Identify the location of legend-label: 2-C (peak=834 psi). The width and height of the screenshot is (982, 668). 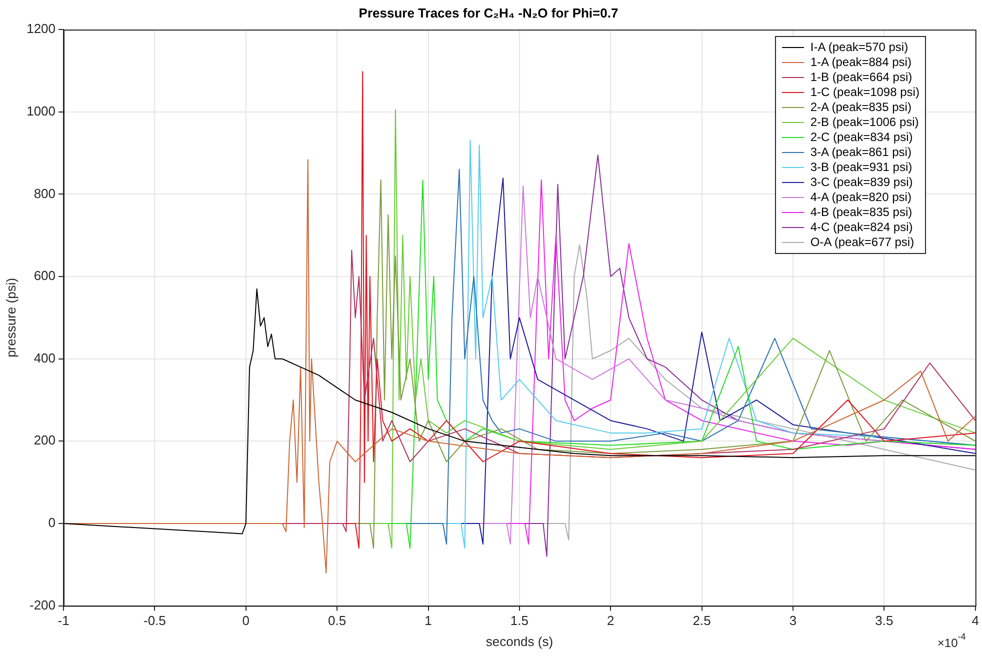
(861, 137).